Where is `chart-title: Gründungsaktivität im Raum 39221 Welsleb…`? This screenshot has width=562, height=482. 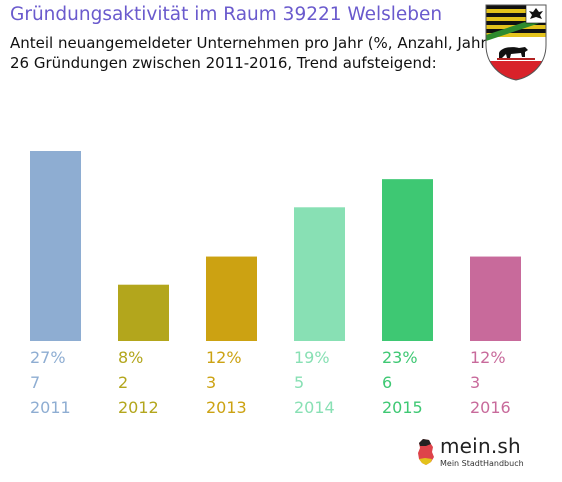
chart-title: Gründungsaktivität im Raum 39221 Welsleb… is located at coordinates (226, 14).